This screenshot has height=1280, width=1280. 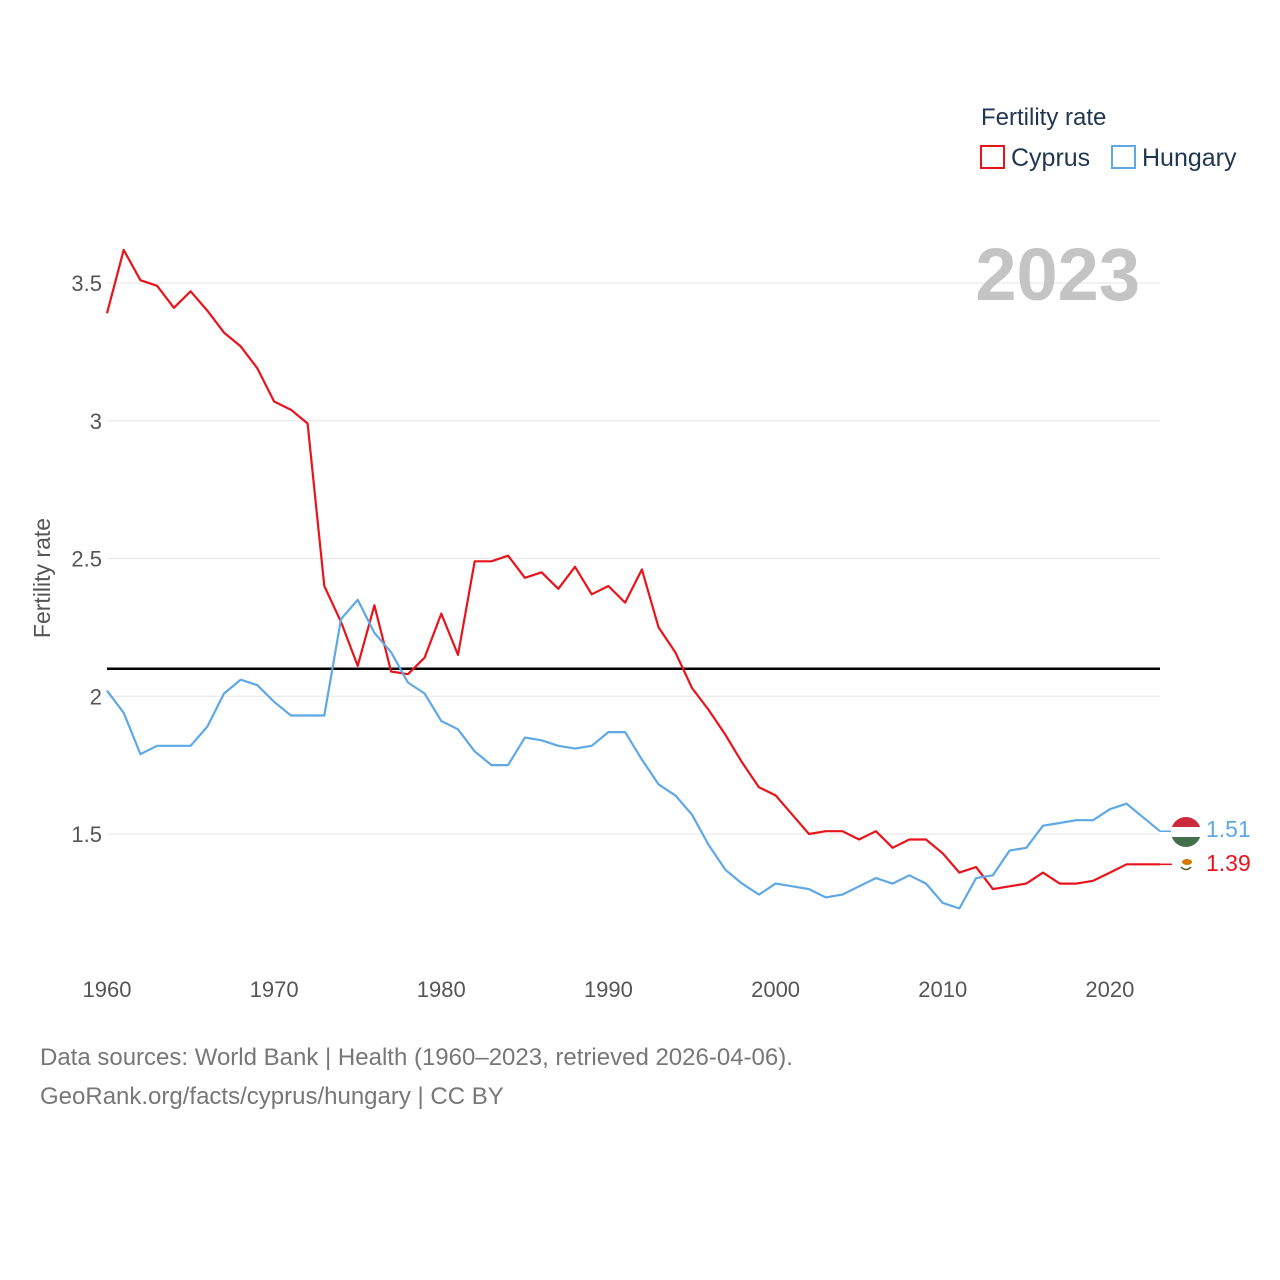 I want to click on legend: Fertility rate Cyprus Hungary, so click(x=1108, y=138).